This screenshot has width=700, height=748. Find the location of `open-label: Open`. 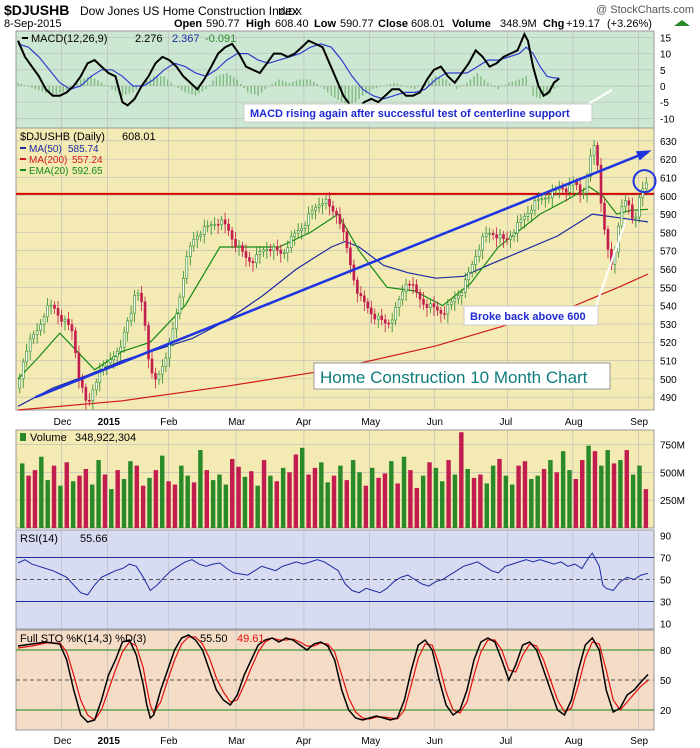

open-label: Open is located at coordinates (188, 24).